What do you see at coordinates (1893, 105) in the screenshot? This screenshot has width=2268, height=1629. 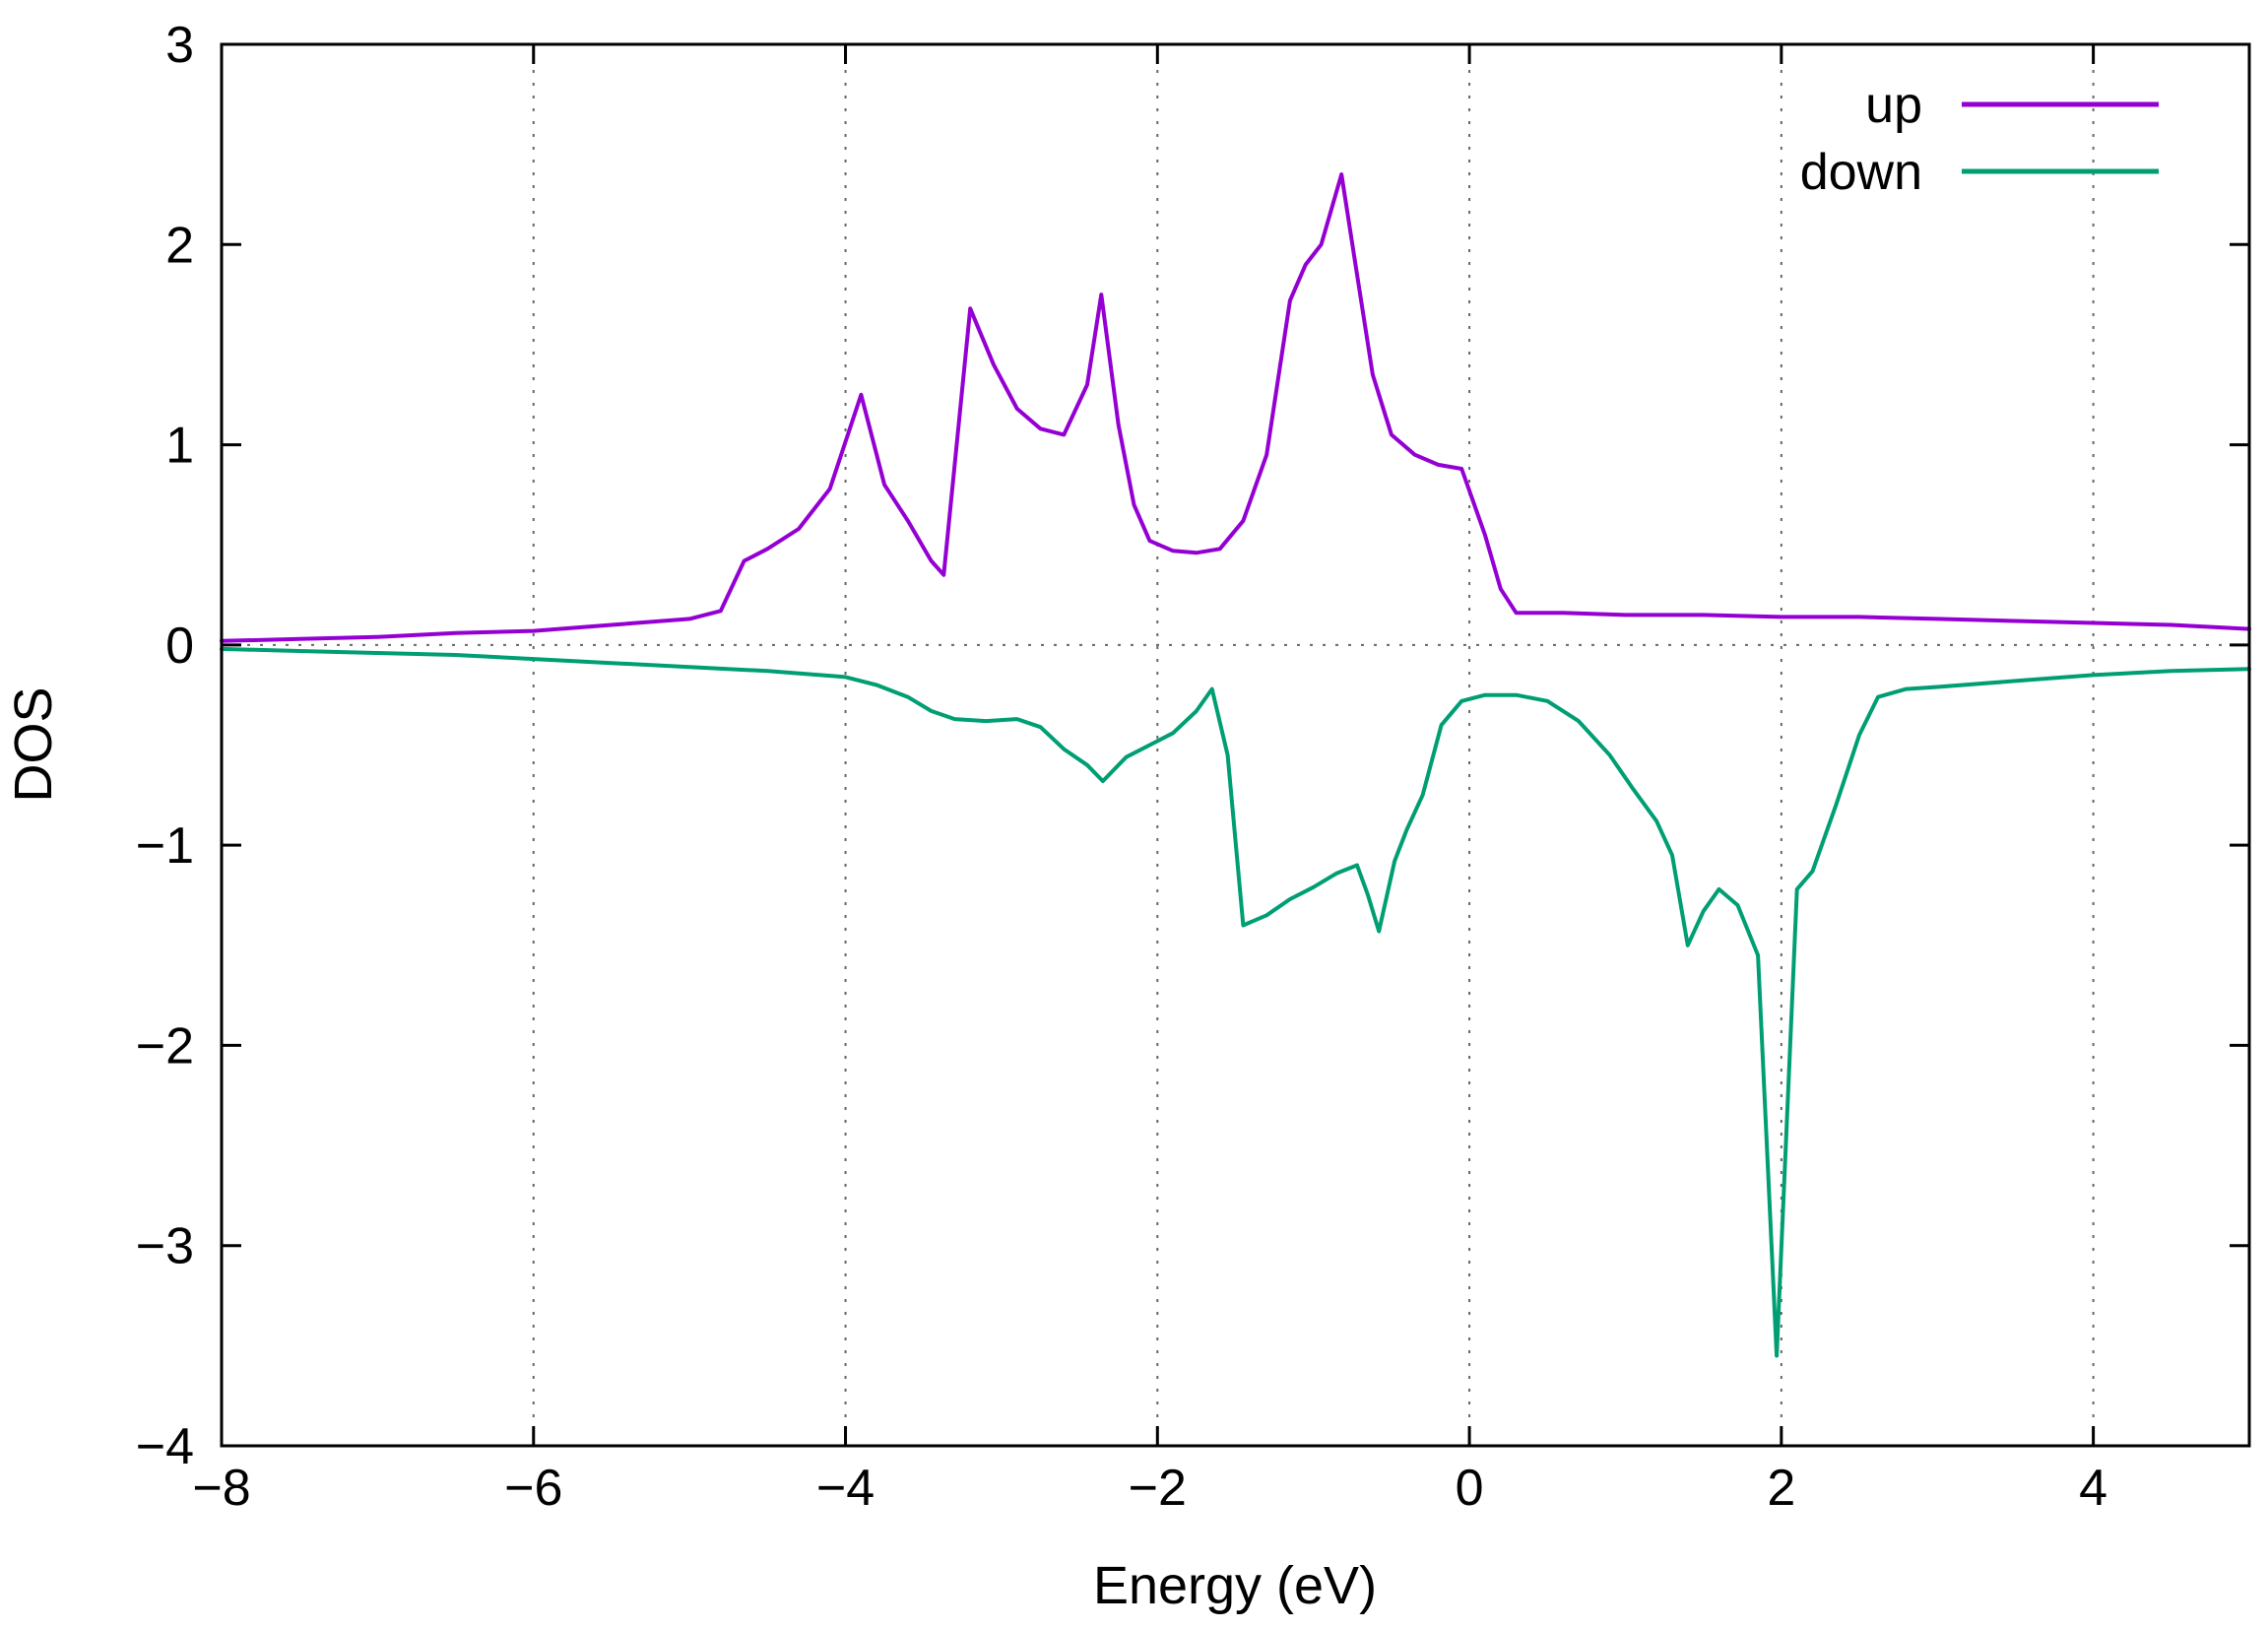 I see `legend-label-up: up` at bounding box center [1893, 105].